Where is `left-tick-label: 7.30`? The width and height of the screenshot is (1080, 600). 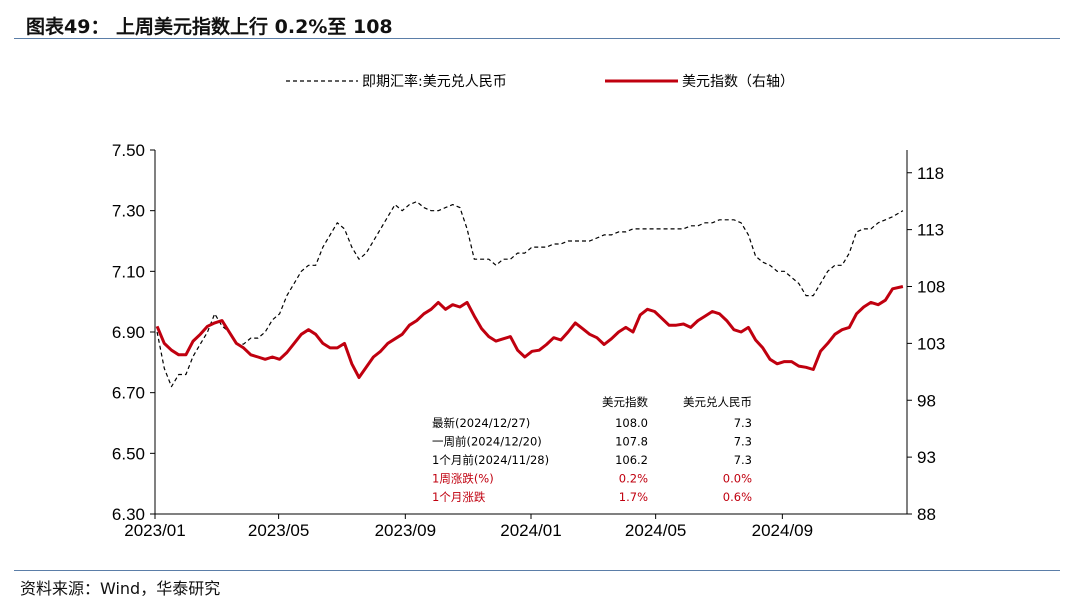 left-tick-label: 7.30 is located at coordinates (128, 211).